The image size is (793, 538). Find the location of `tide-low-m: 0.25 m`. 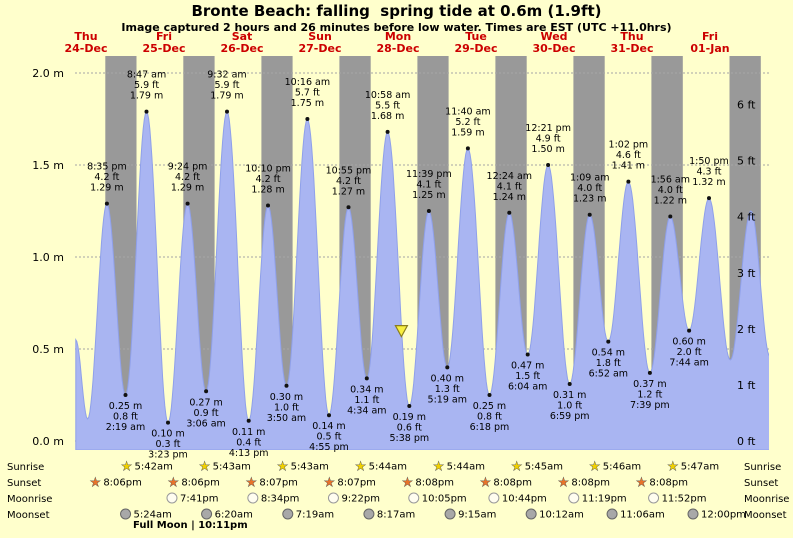

tide-low-m: 0.25 m is located at coordinates (125, 406).